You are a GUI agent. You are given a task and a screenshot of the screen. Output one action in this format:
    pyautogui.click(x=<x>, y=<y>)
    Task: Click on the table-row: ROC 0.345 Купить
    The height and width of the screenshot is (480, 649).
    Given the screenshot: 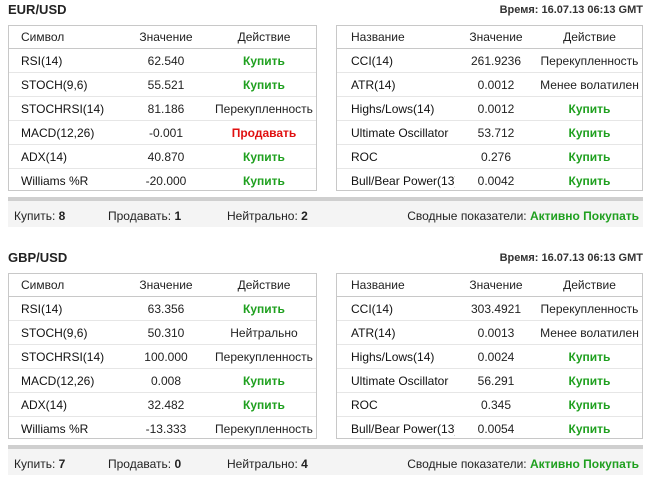 What is the action you would take?
    pyautogui.click(x=489, y=404)
    